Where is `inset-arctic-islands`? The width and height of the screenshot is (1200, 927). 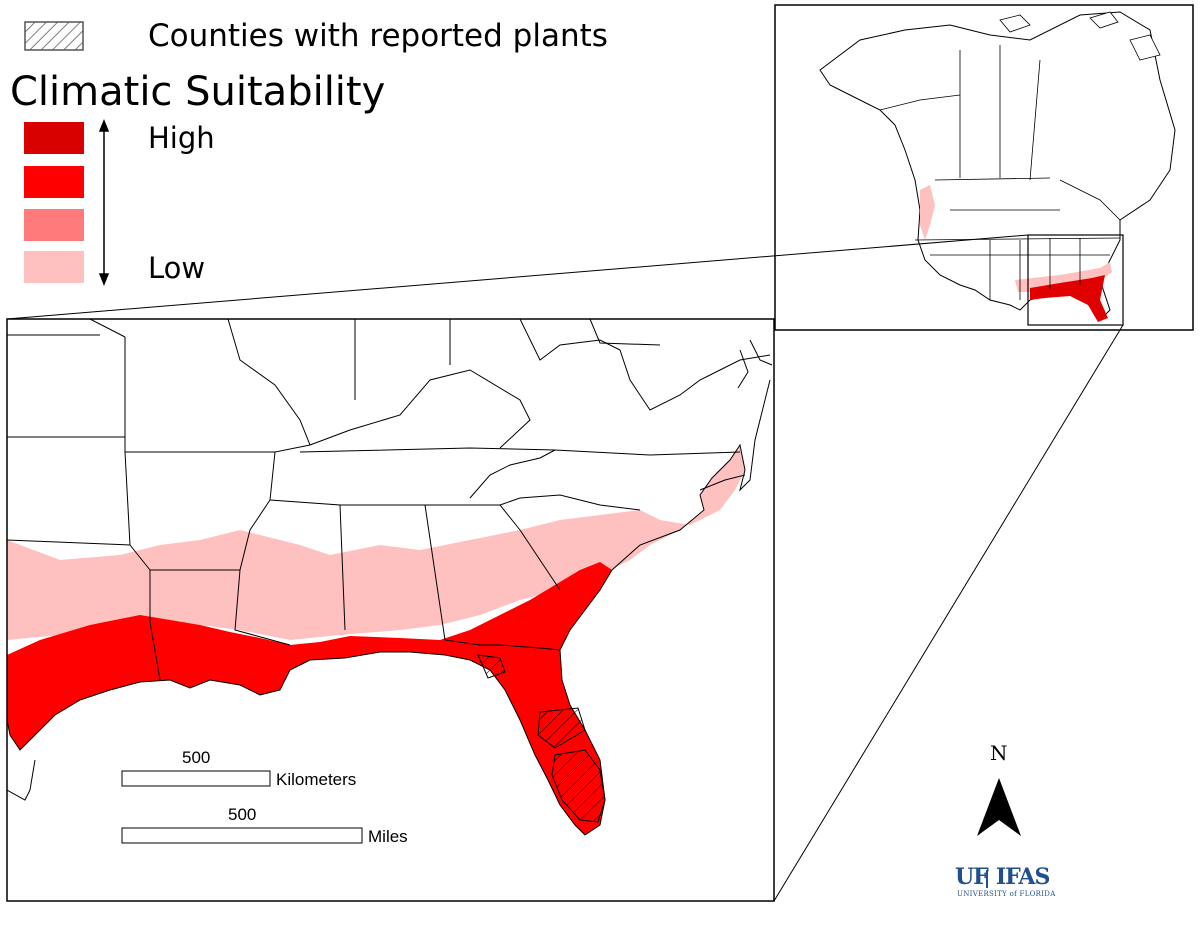
inset-arctic-islands is located at coordinates (1080, 36).